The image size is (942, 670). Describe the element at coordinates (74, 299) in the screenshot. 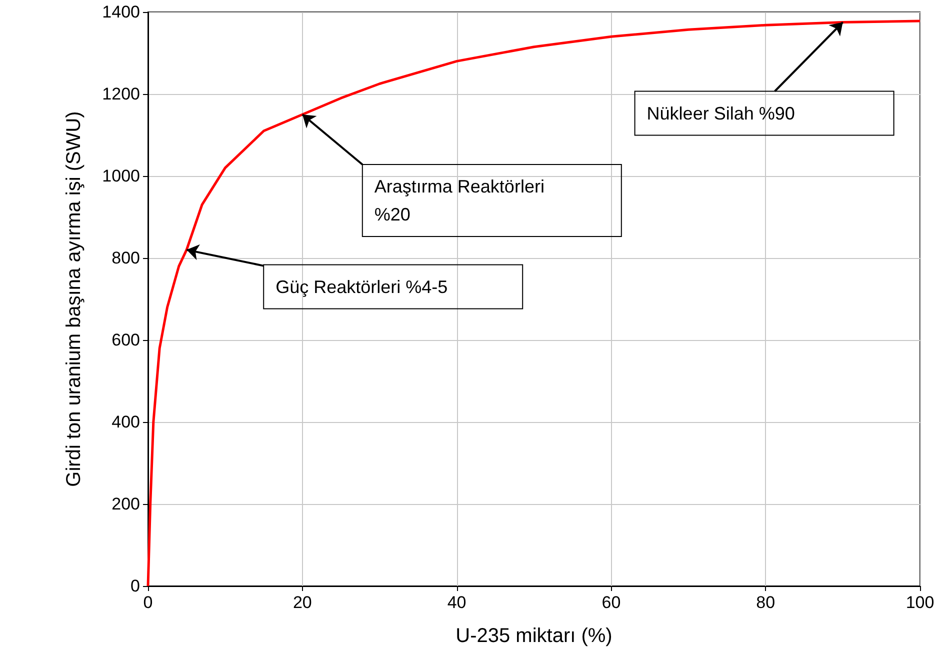

I see `y-axis-title: Girdi ton uranium başına ayırma işi (SWU)` at that location.